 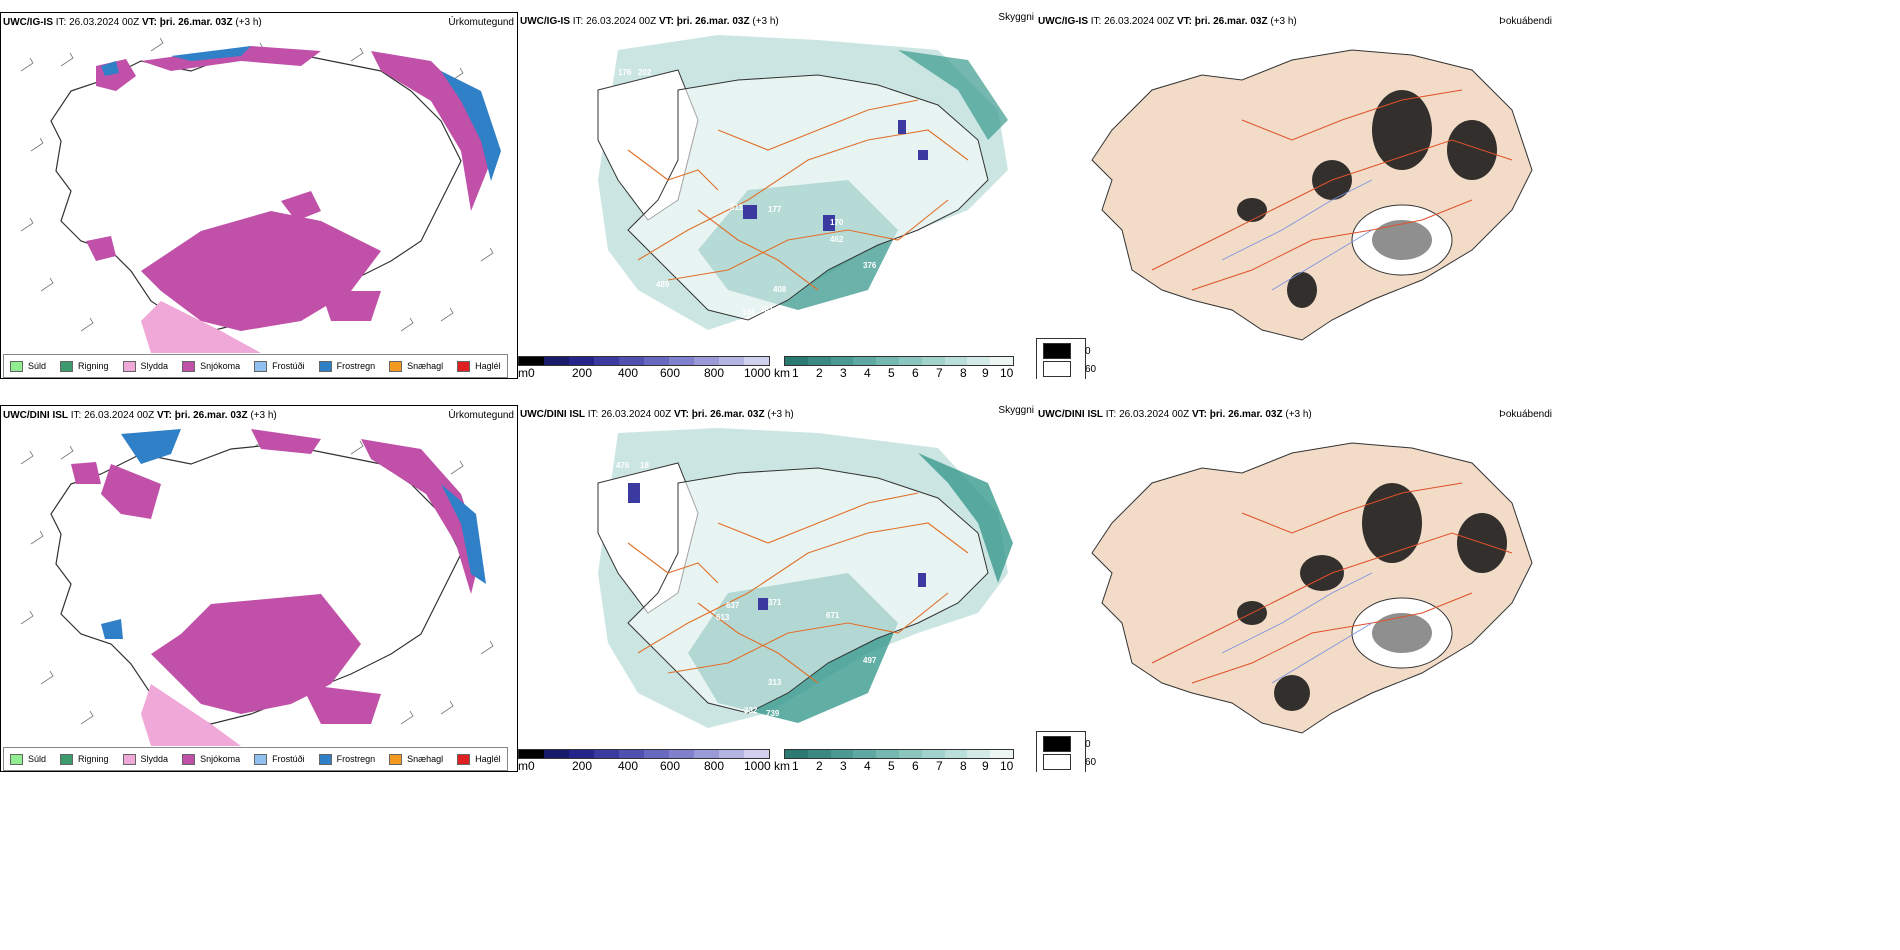 What do you see at coordinates (1525, 21) in the screenshot?
I see `panel-label-fog: Þokuábendi` at bounding box center [1525, 21].